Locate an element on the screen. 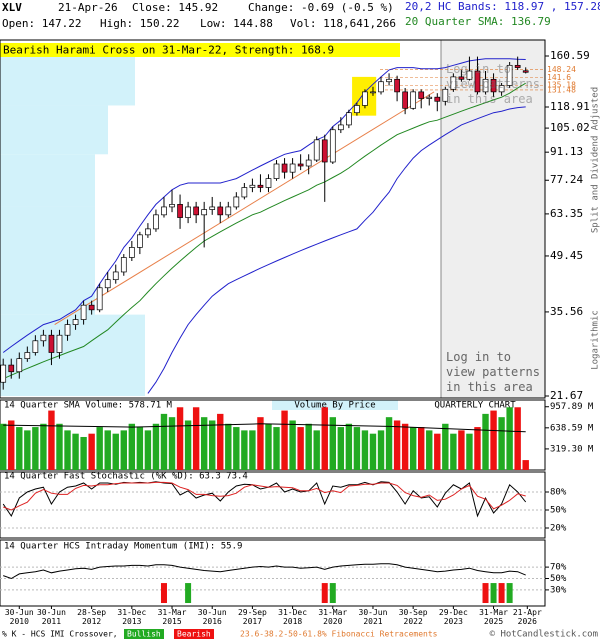 The width and height of the screenshot is (600, 640). x-tick-label: 31-Dec 2013 is located at coordinates (132, 617).